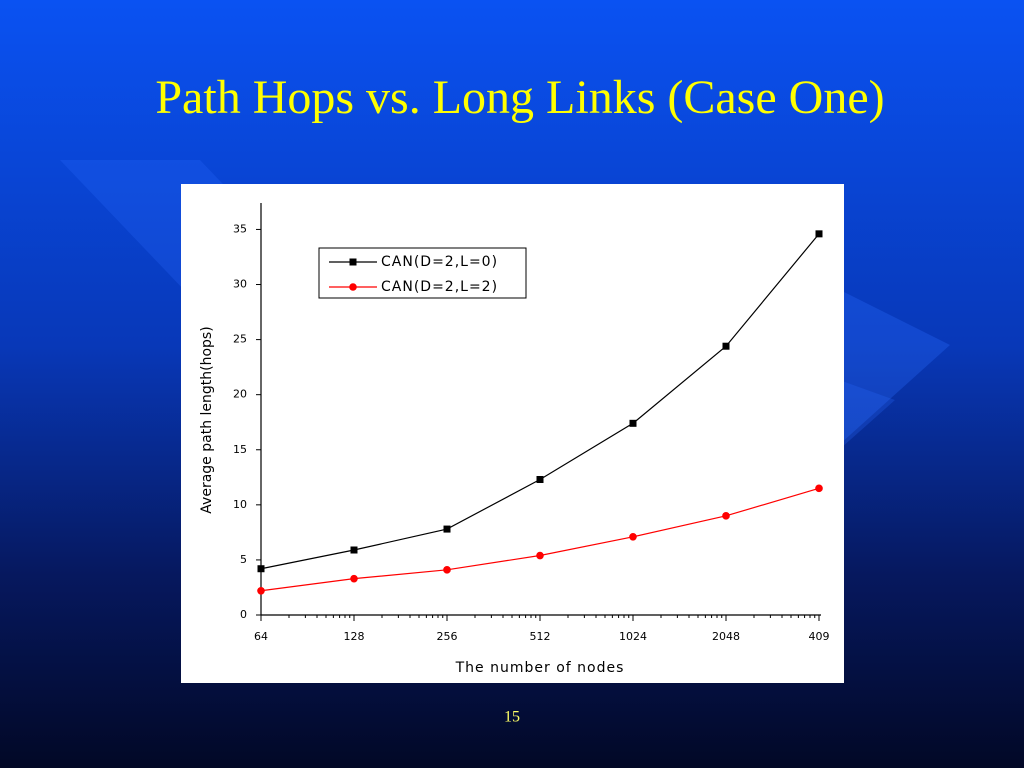 This screenshot has width=1024, height=768. Describe the element at coordinates (354, 636) in the screenshot. I see `x-tick-label: 128` at that location.